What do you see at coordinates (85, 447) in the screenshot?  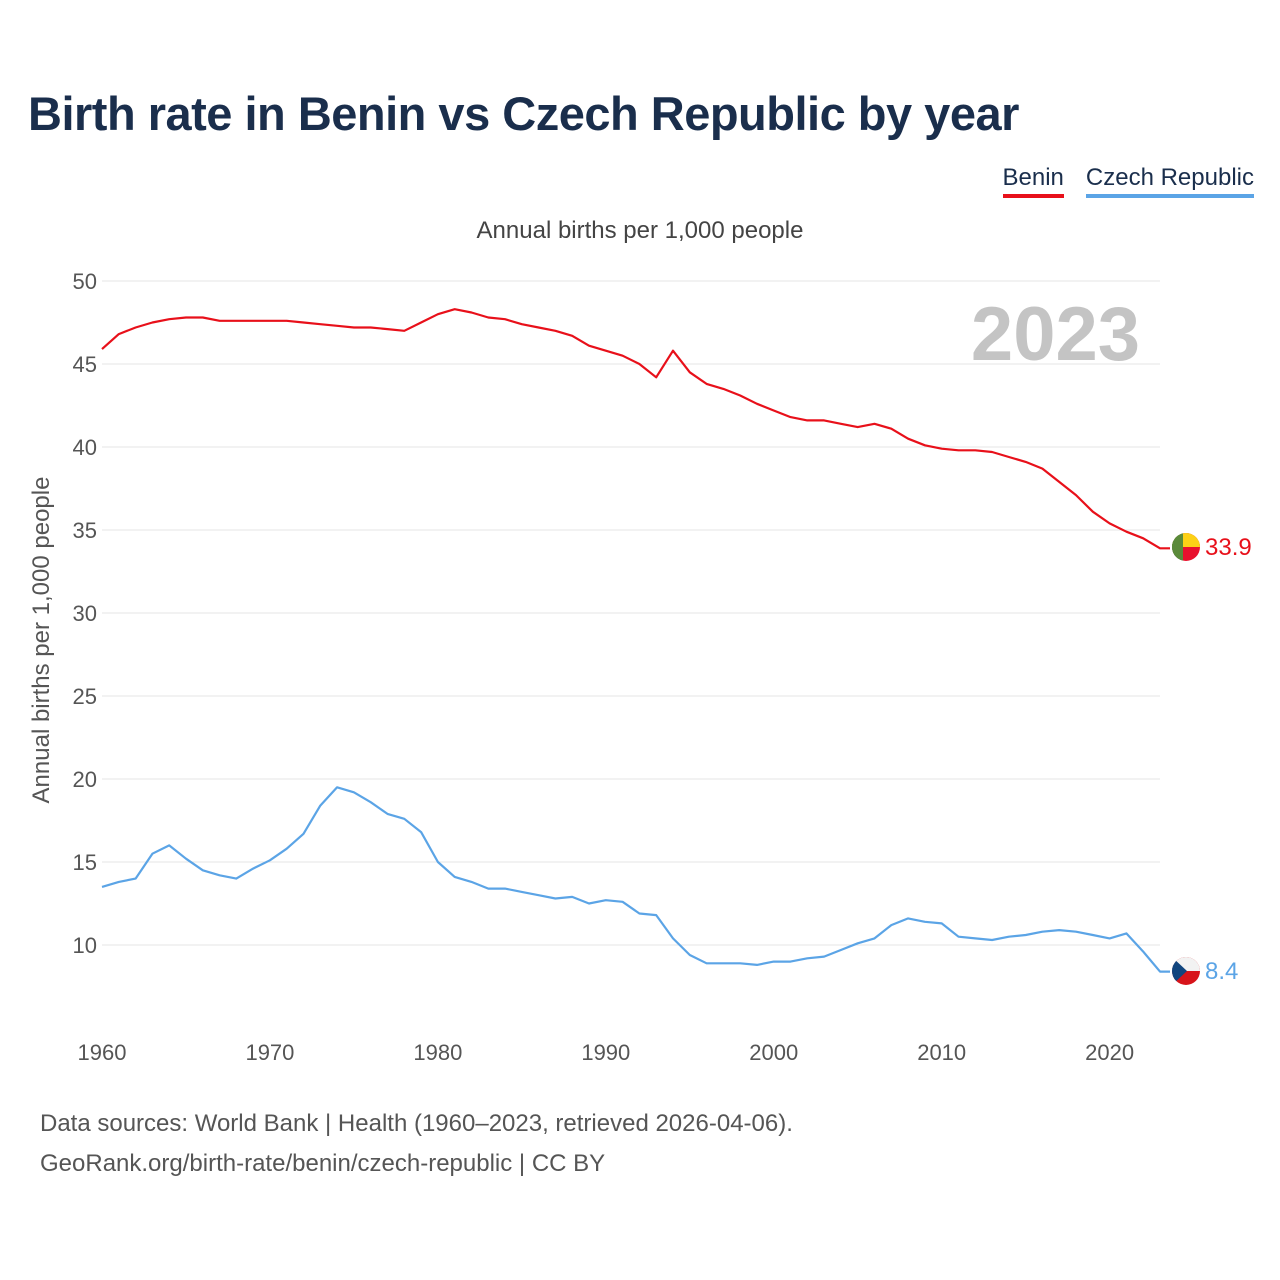 I see `y-tick-label: 40` at bounding box center [85, 447].